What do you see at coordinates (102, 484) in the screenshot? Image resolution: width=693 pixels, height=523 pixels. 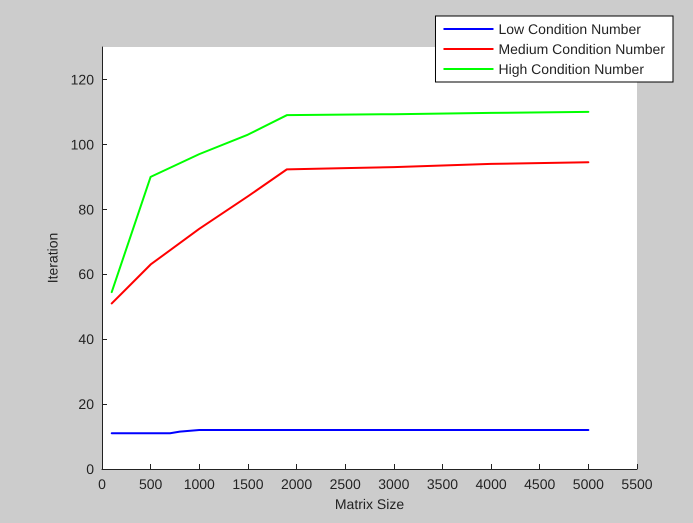 I see `x-tick-label: 0` at bounding box center [102, 484].